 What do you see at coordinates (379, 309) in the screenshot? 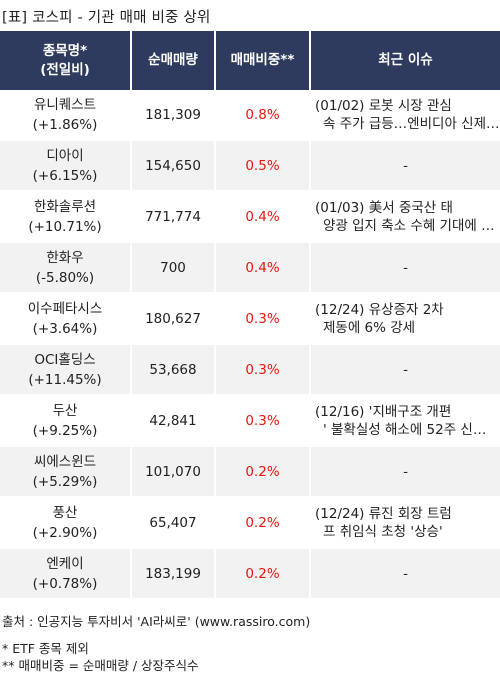
I see `issue-line: (12/24) 유상증자 2차` at bounding box center [379, 309].